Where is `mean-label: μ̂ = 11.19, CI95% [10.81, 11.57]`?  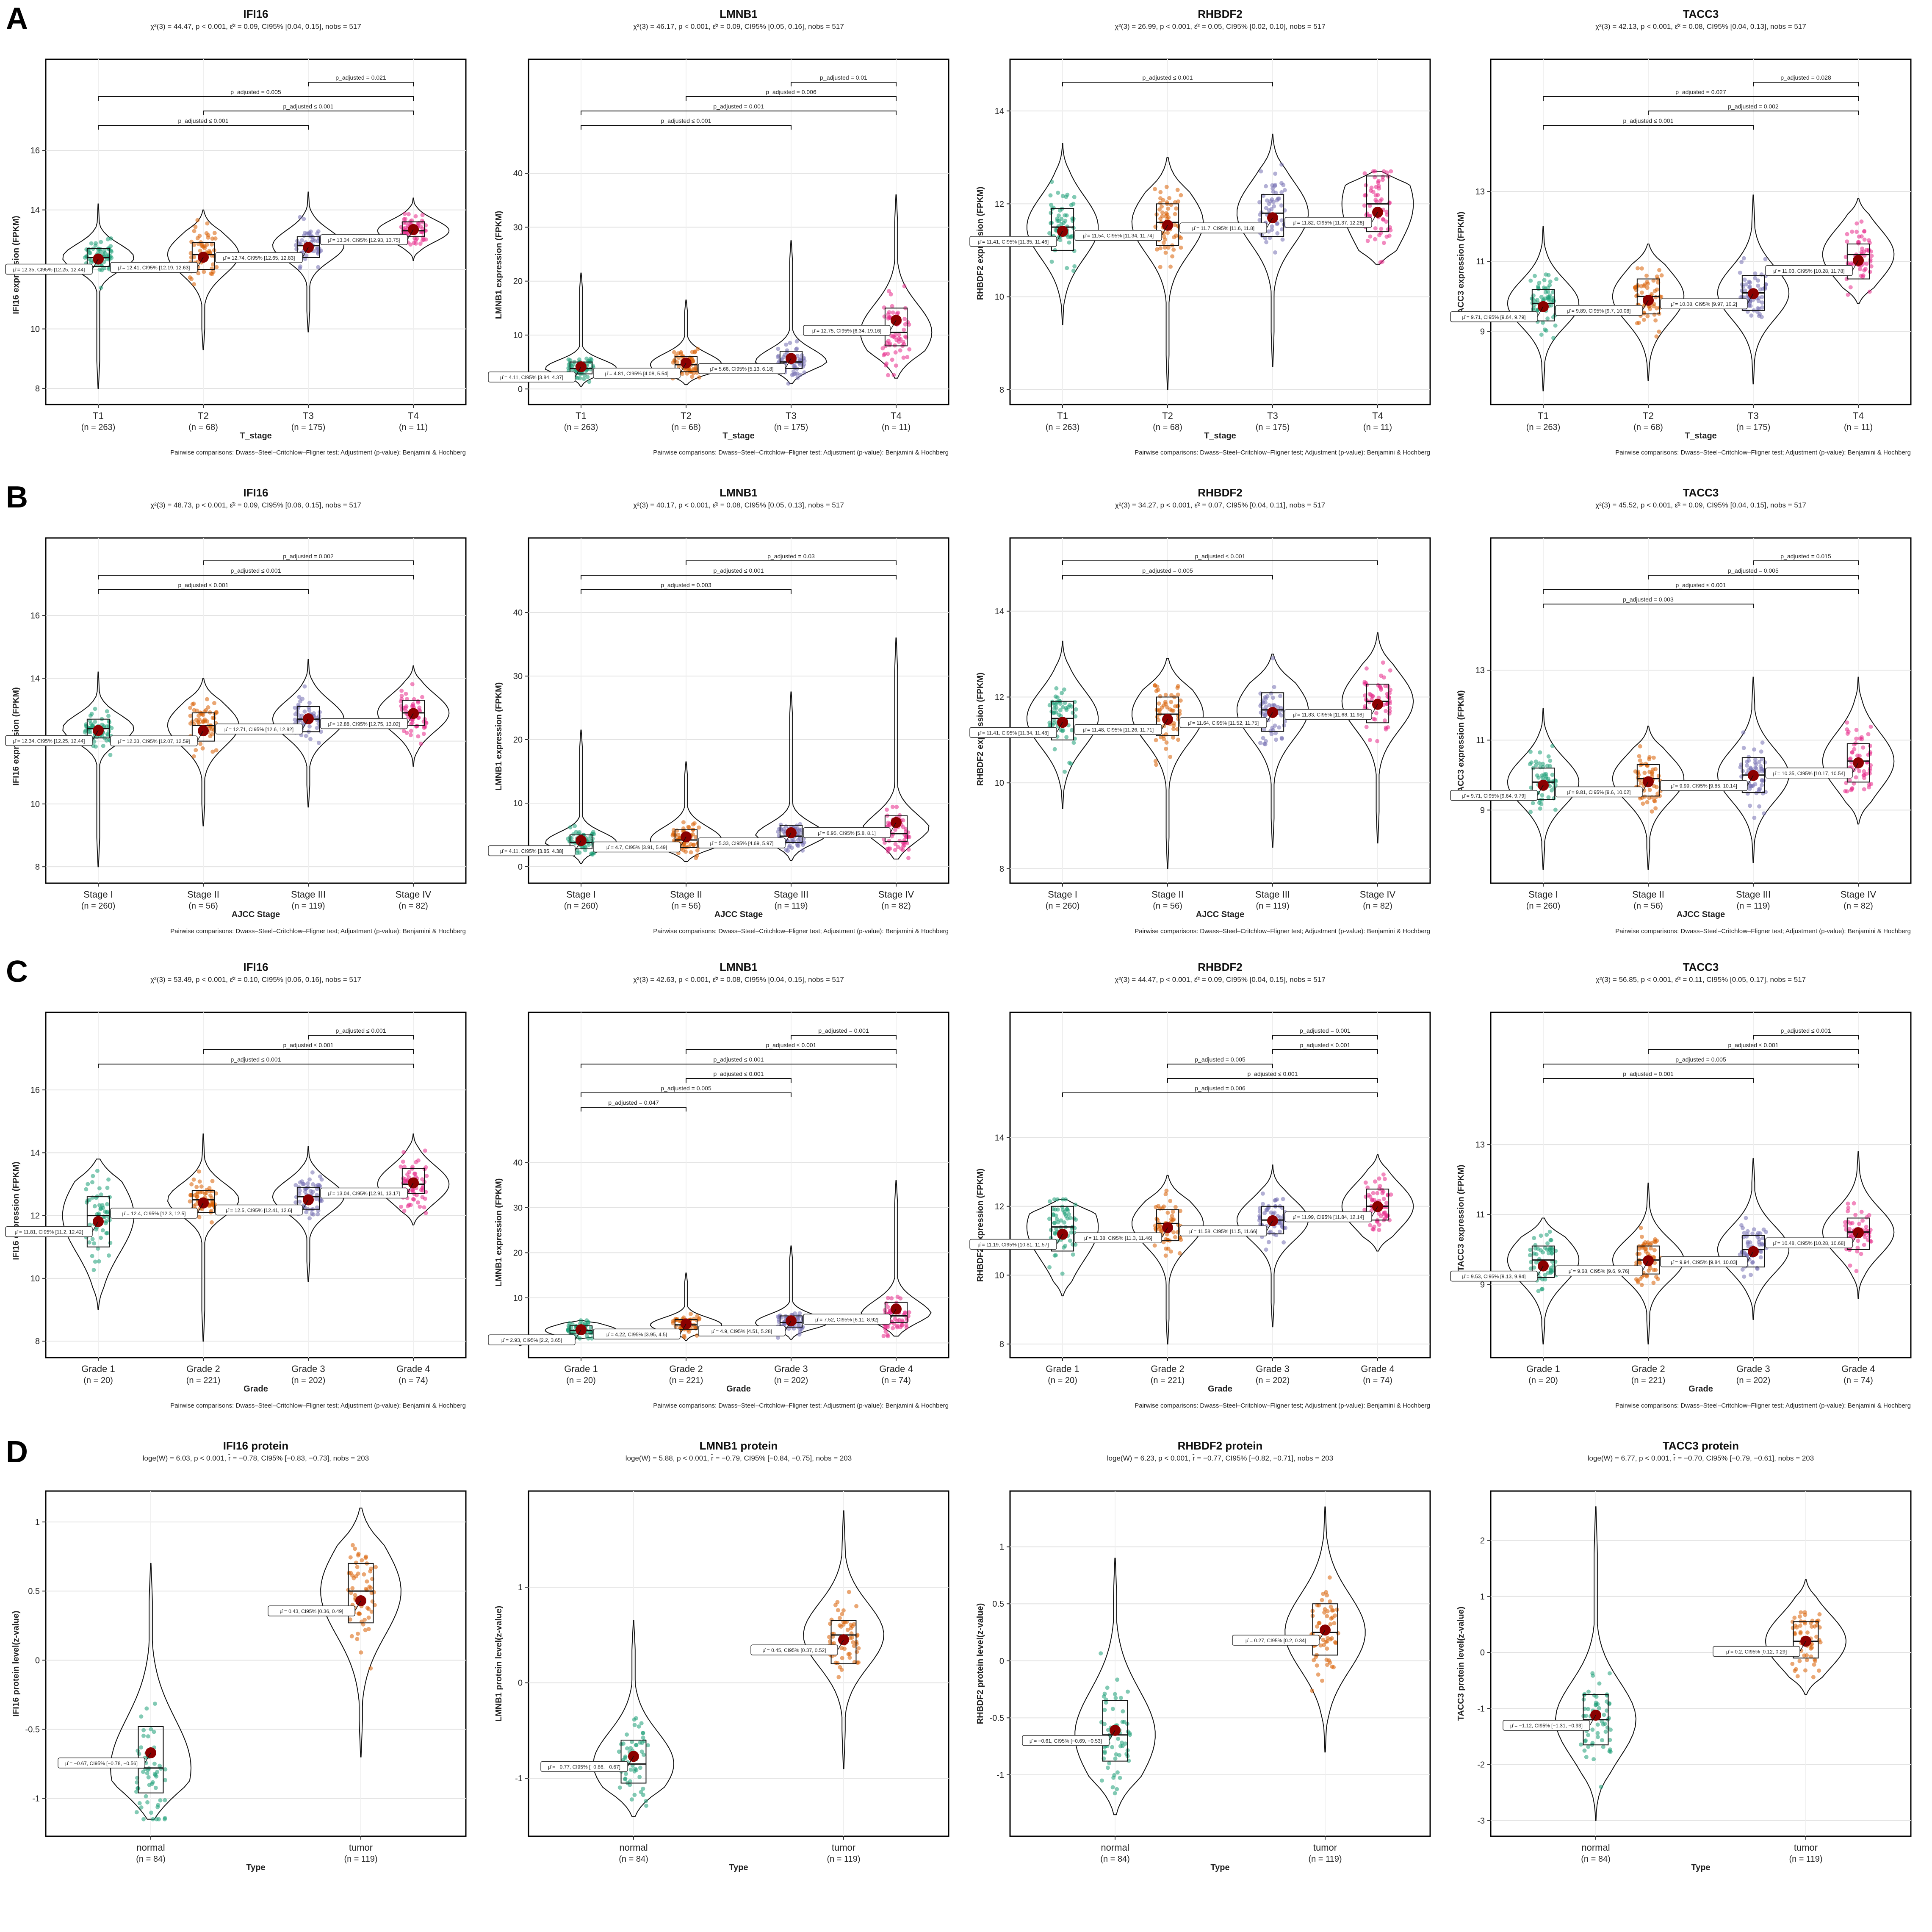 mean-label: μ̂ = 11.19, CI95% [10.81, 11.57] is located at coordinates (1013, 1245).